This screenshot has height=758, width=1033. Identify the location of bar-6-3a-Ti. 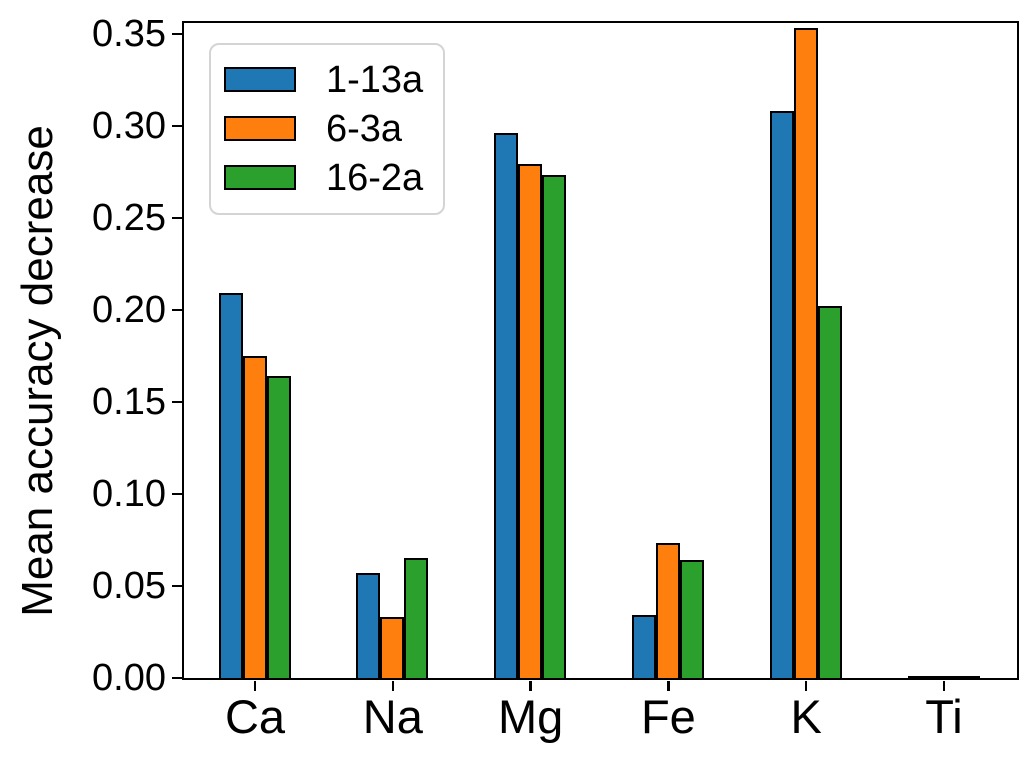
(943, 676).